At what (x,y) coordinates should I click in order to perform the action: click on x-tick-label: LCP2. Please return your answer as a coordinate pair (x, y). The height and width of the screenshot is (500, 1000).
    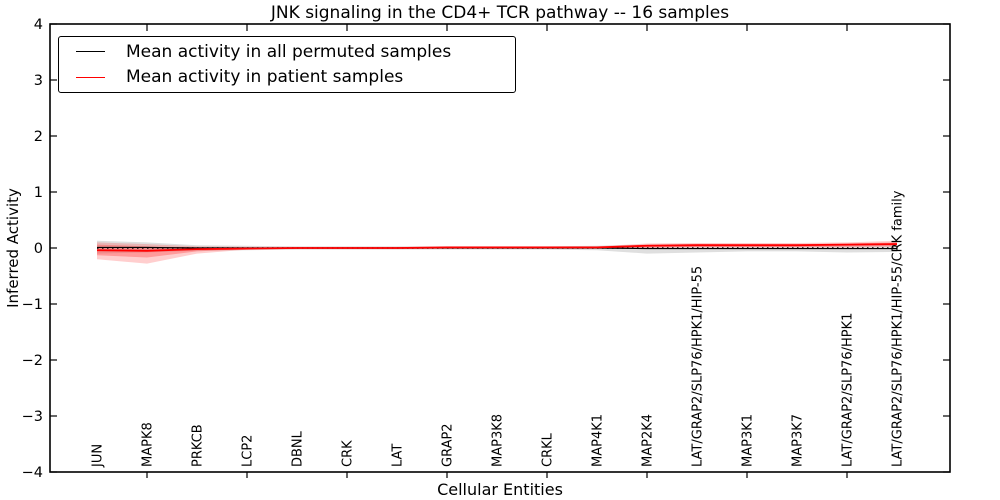
    Looking at the image, I should click on (248, 451).